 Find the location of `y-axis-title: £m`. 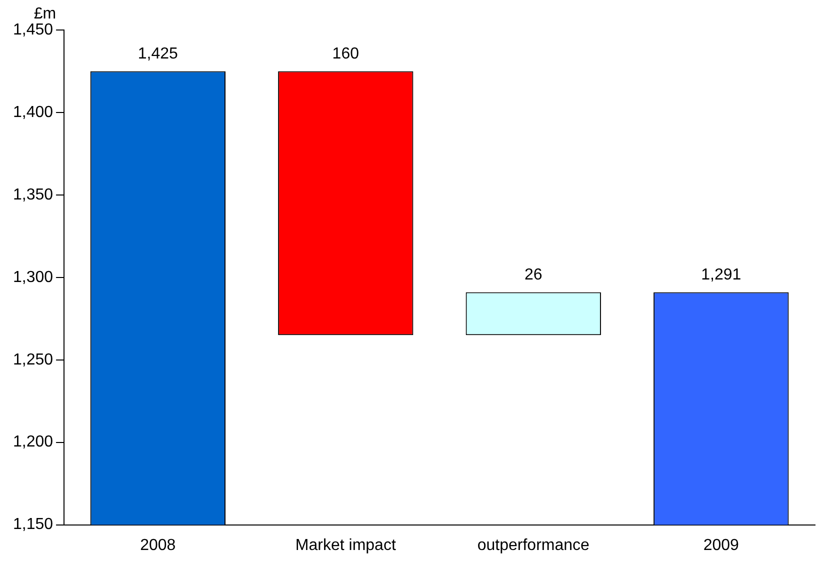

y-axis-title: £m is located at coordinates (45, 13).